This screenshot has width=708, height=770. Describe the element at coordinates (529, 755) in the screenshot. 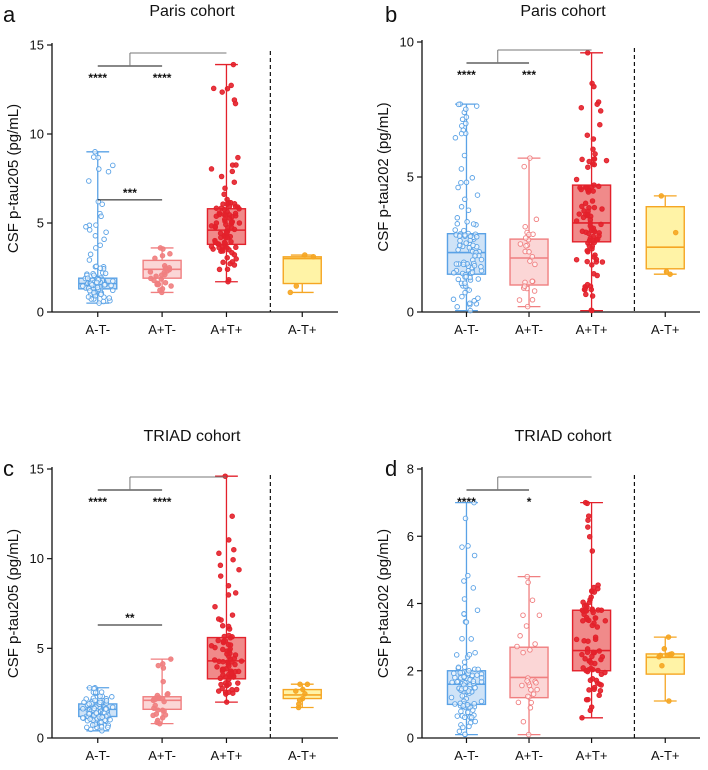

I see `x-tick-label: A+T-` at that location.